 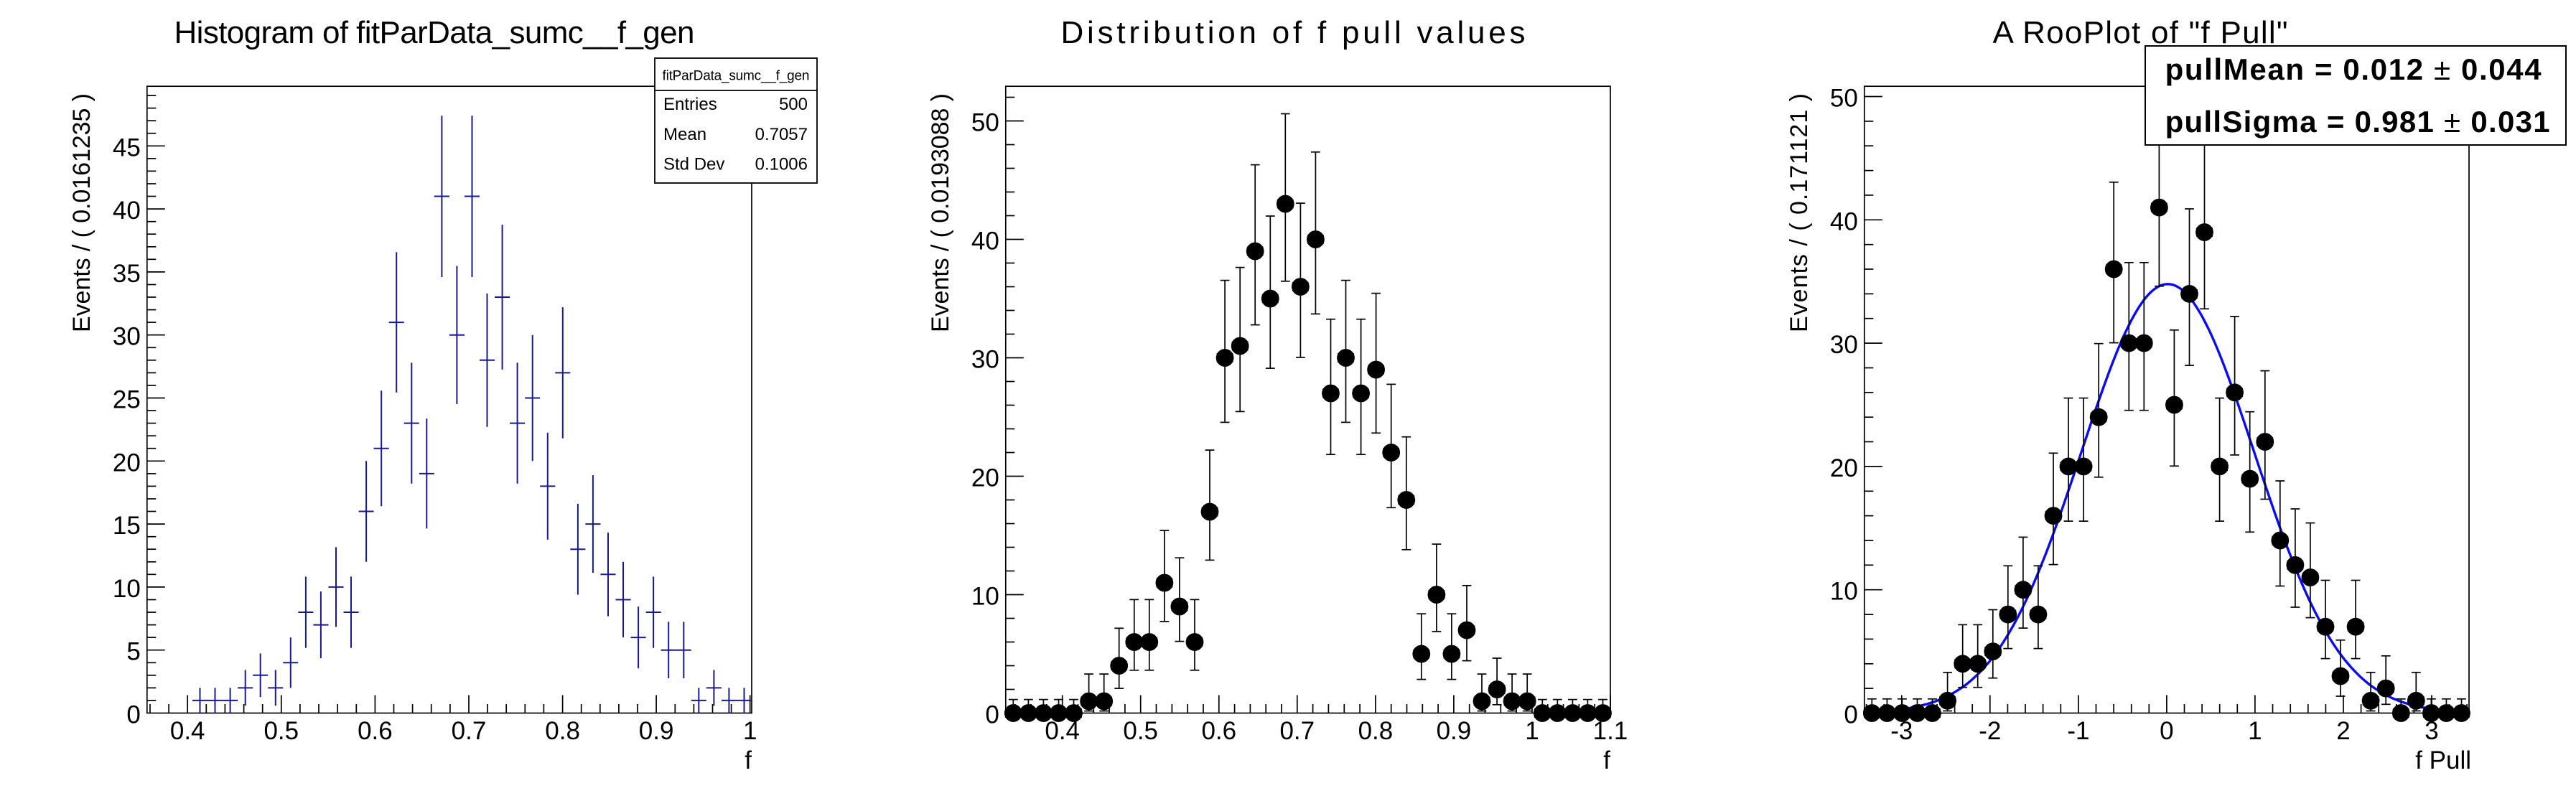 What do you see at coordinates (940, 212) in the screenshot?
I see `svg-text: Events / ( 0.0193088 )` at bounding box center [940, 212].